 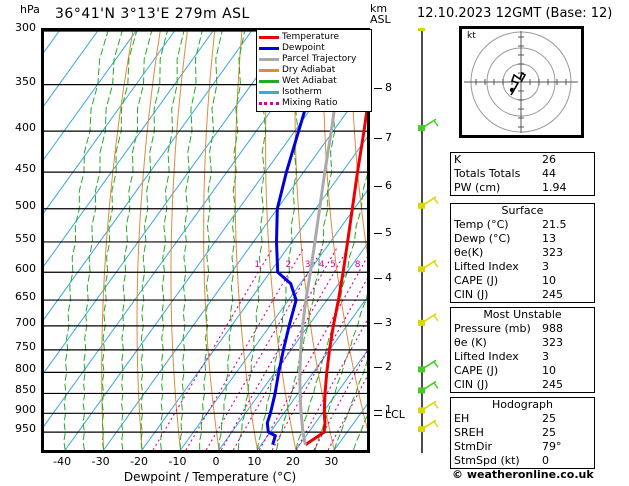 What do you see at coordinates (25, 322) in the screenshot?
I see `pressure-tick: 700` at bounding box center [25, 322].